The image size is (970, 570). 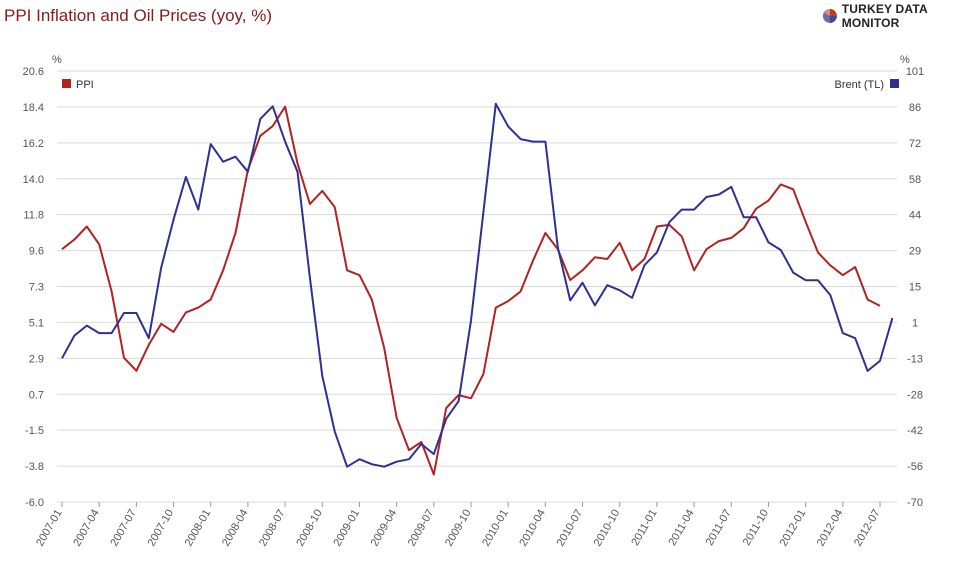 What do you see at coordinates (33, 144) in the screenshot?
I see `left-tick-label: 16.2` at bounding box center [33, 144].